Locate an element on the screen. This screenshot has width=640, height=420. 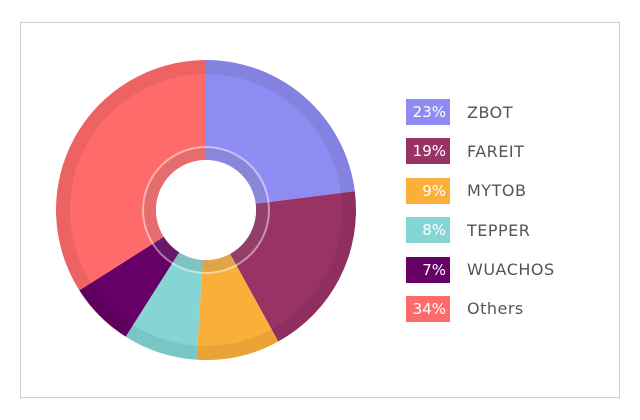
slice-zbot is located at coordinates (280, 132).